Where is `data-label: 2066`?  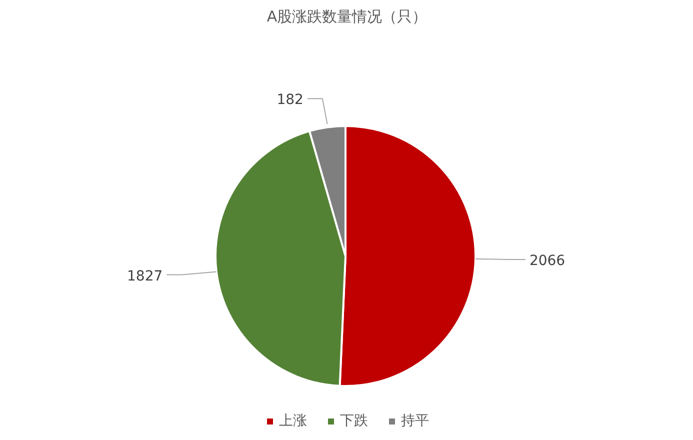 data-label: 2066 is located at coordinates (547, 260).